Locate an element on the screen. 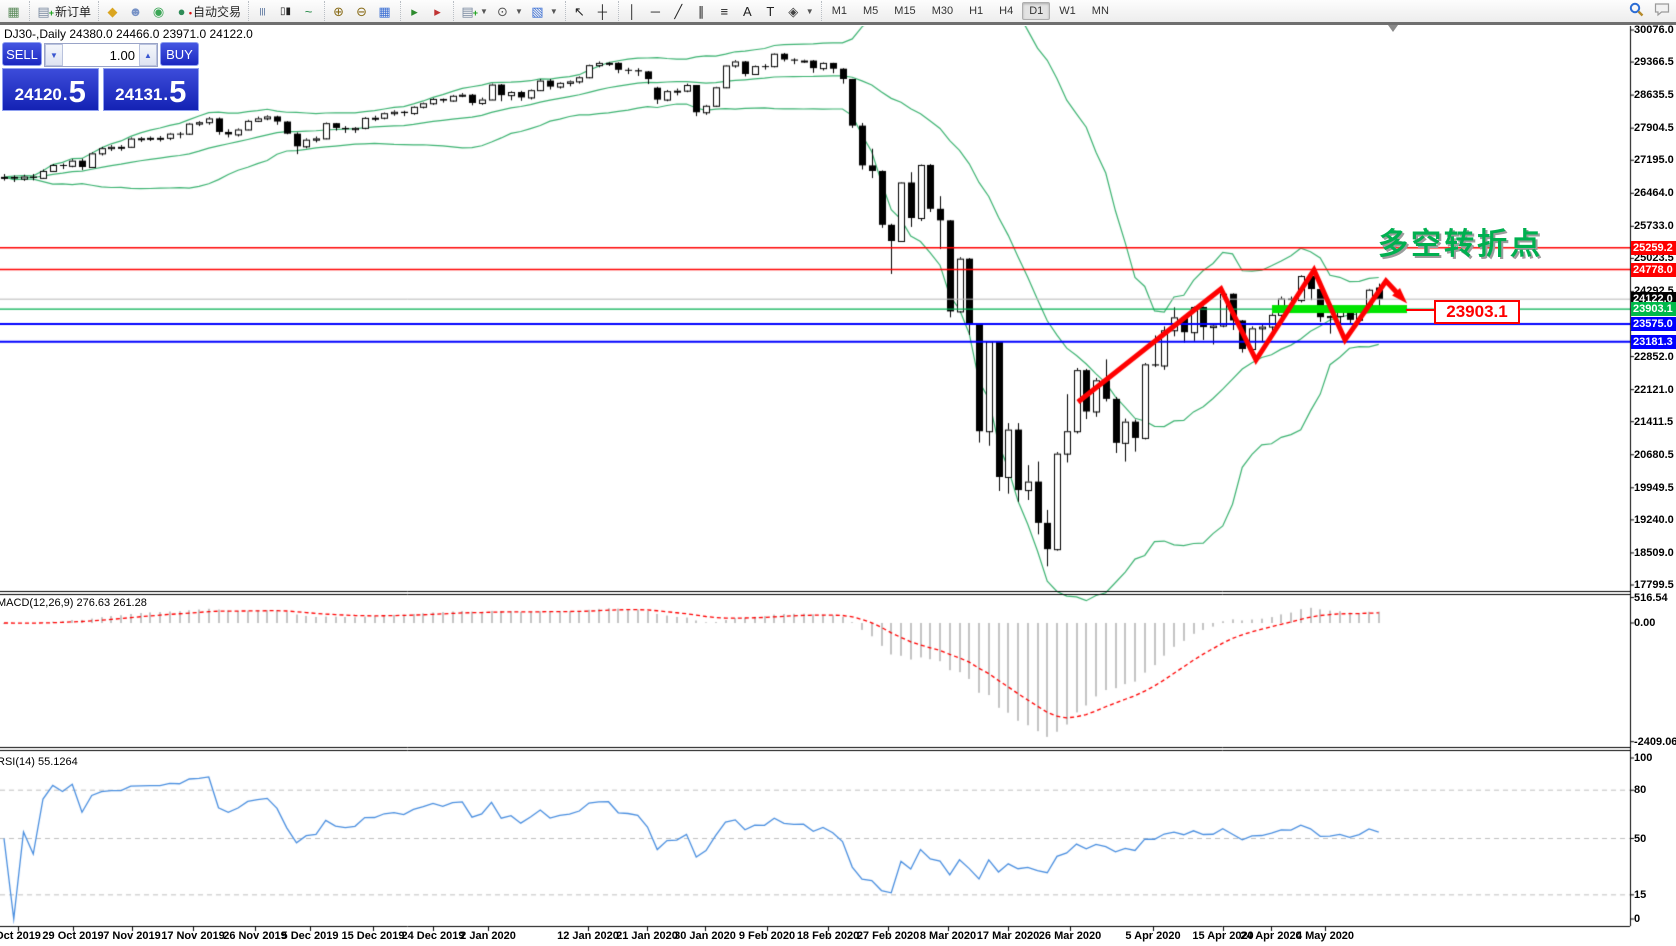 The image size is (1676, 946). timeframe-m30: M30 is located at coordinates (942, 11).